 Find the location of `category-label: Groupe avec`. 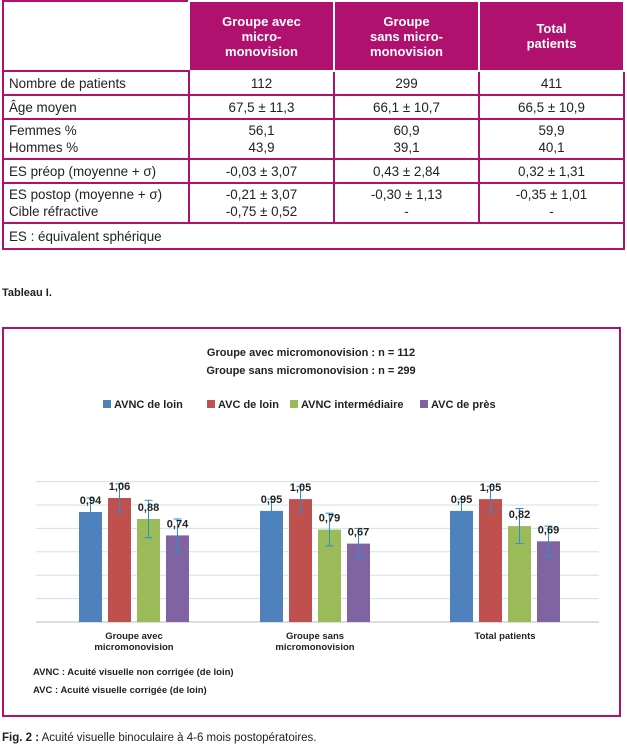

category-label: Groupe avec is located at coordinates (134, 636).